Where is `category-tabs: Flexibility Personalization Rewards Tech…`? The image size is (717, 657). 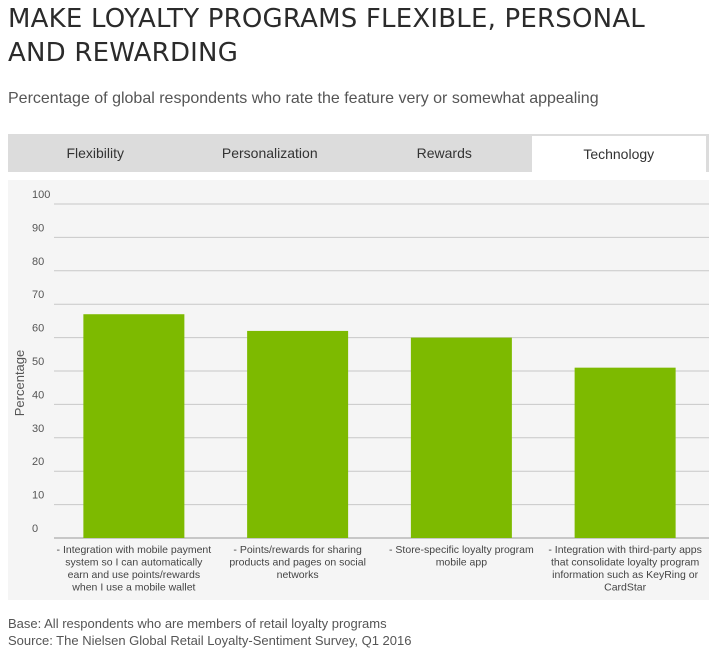
category-tabs: Flexibility Personalization Rewards Tech… is located at coordinates (358, 153).